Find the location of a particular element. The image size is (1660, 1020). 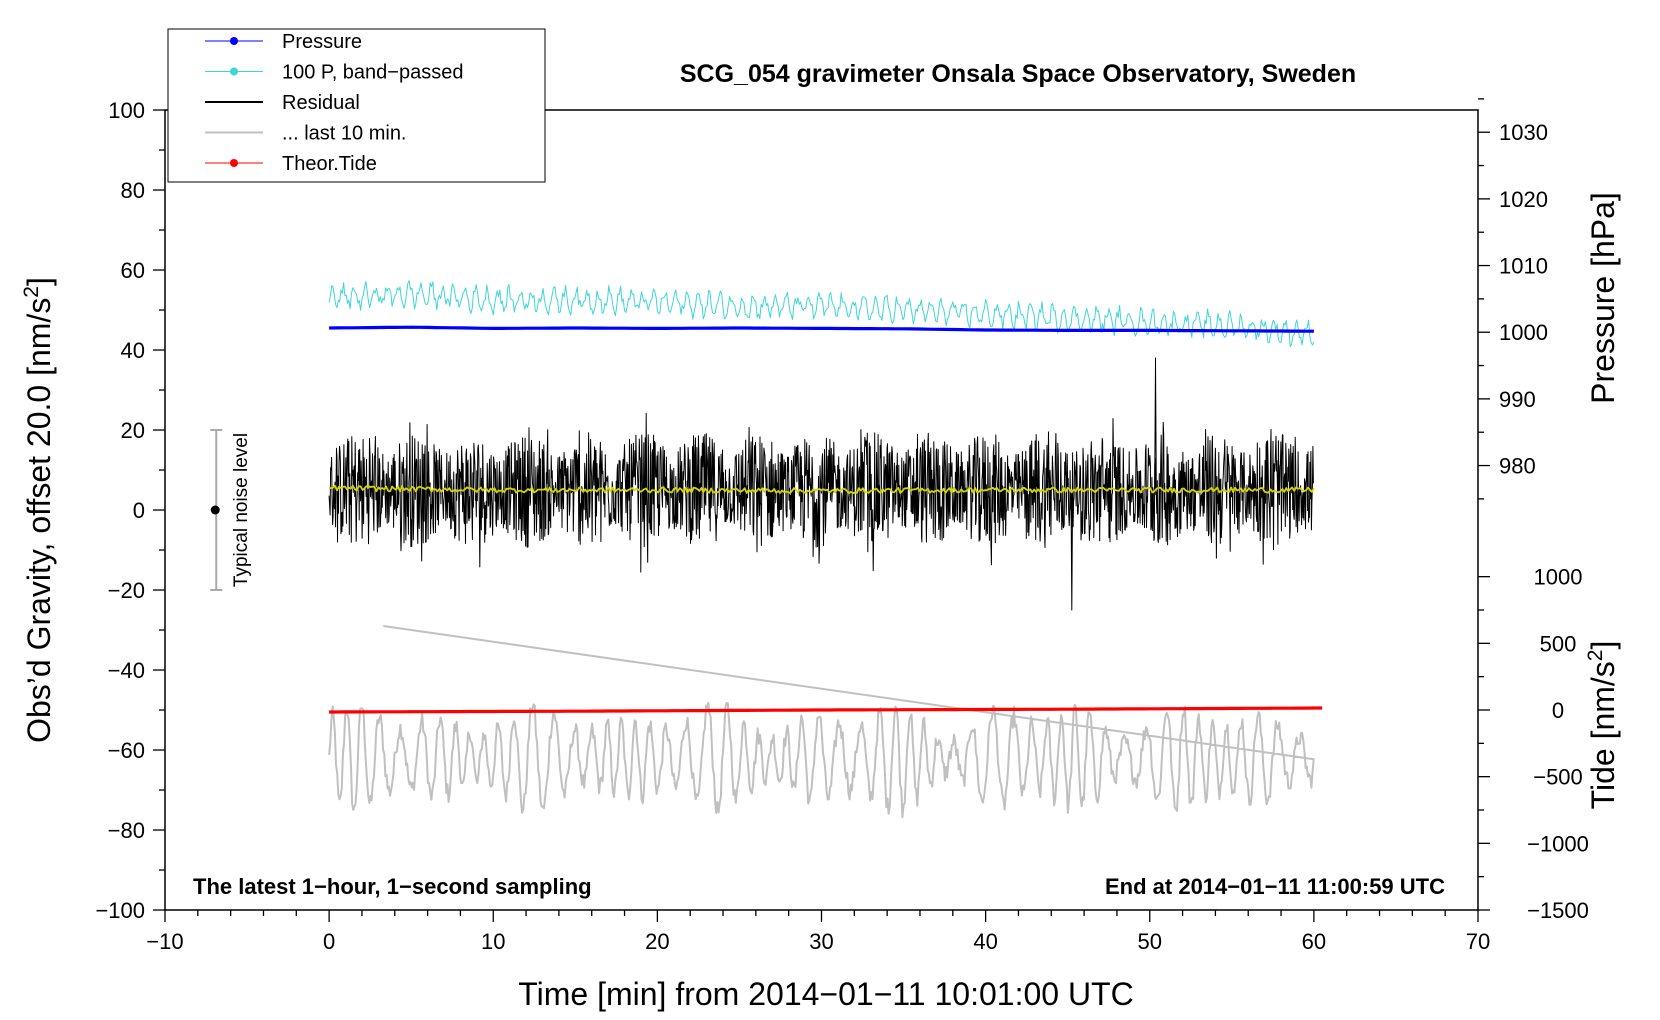

pressure-axis: 980 990 1000 1010 1020 1030 is located at coordinates (1513, 299).